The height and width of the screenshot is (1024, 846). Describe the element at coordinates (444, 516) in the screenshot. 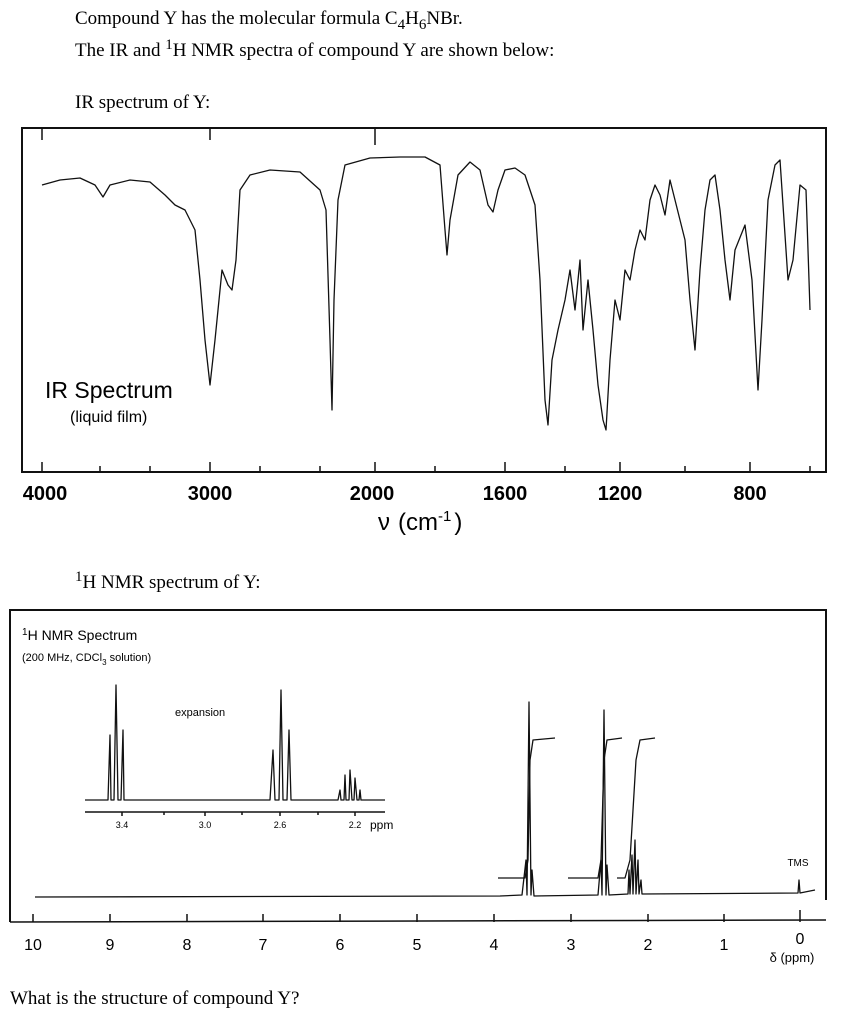

I see `superscript: -1` at that location.